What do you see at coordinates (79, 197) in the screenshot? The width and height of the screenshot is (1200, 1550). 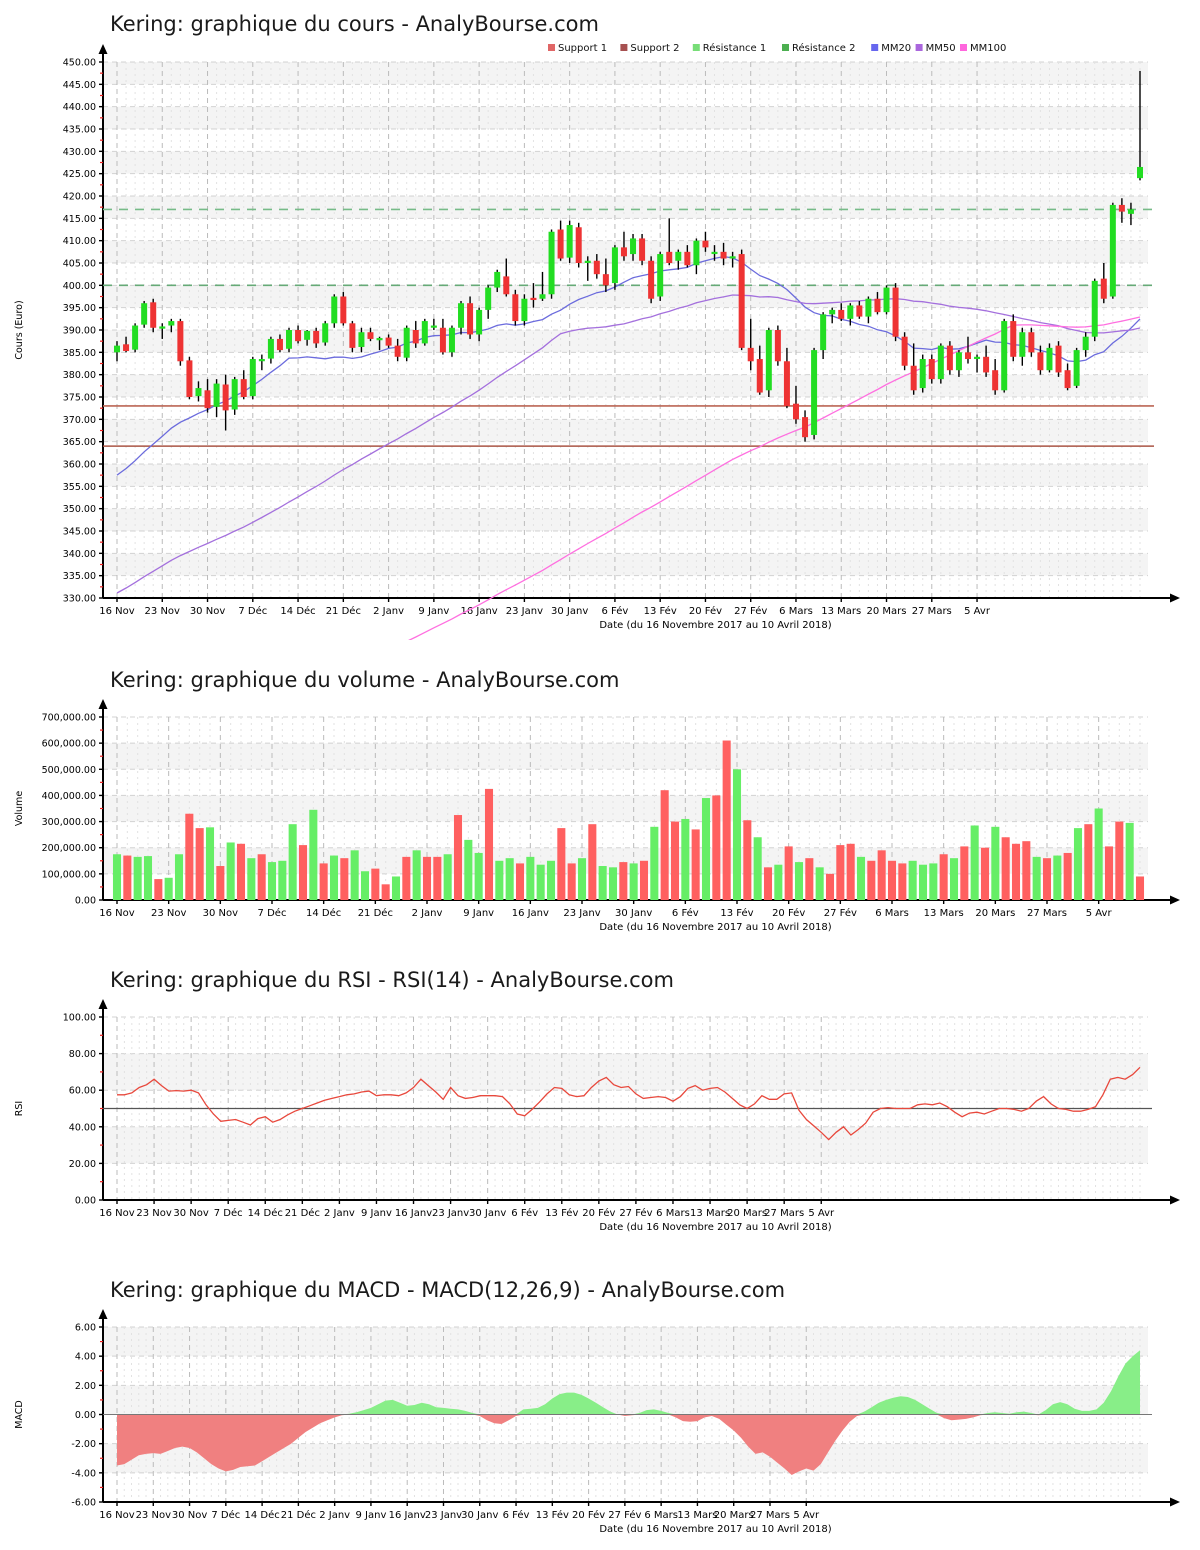 I see `axis-tick-label: 420.00` at bounding box center [79, 197].